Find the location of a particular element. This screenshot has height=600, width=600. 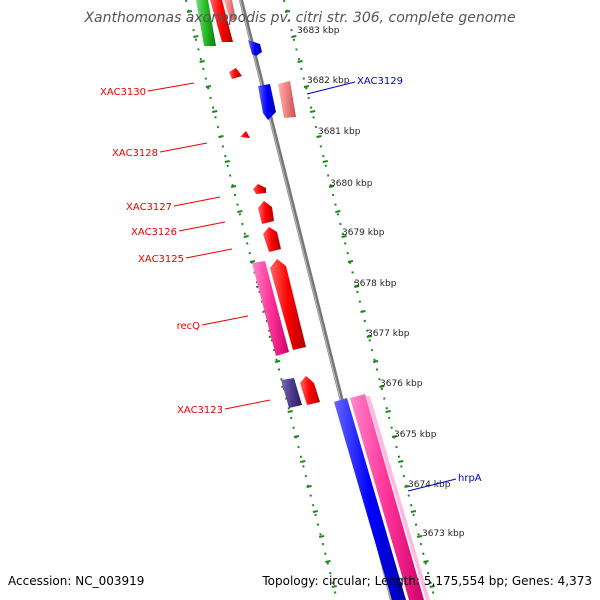

label-xac3126: XAC3126 is located at coordinates (154, 232).